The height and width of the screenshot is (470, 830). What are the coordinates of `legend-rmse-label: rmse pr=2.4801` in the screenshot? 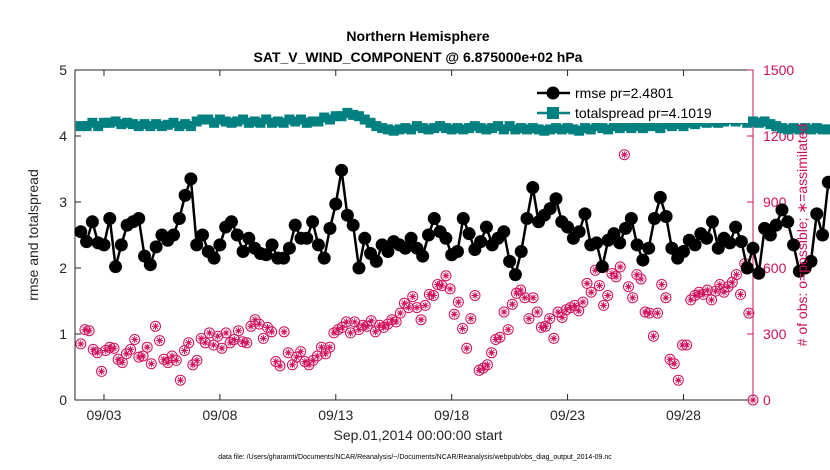 It's located at (624, 93).